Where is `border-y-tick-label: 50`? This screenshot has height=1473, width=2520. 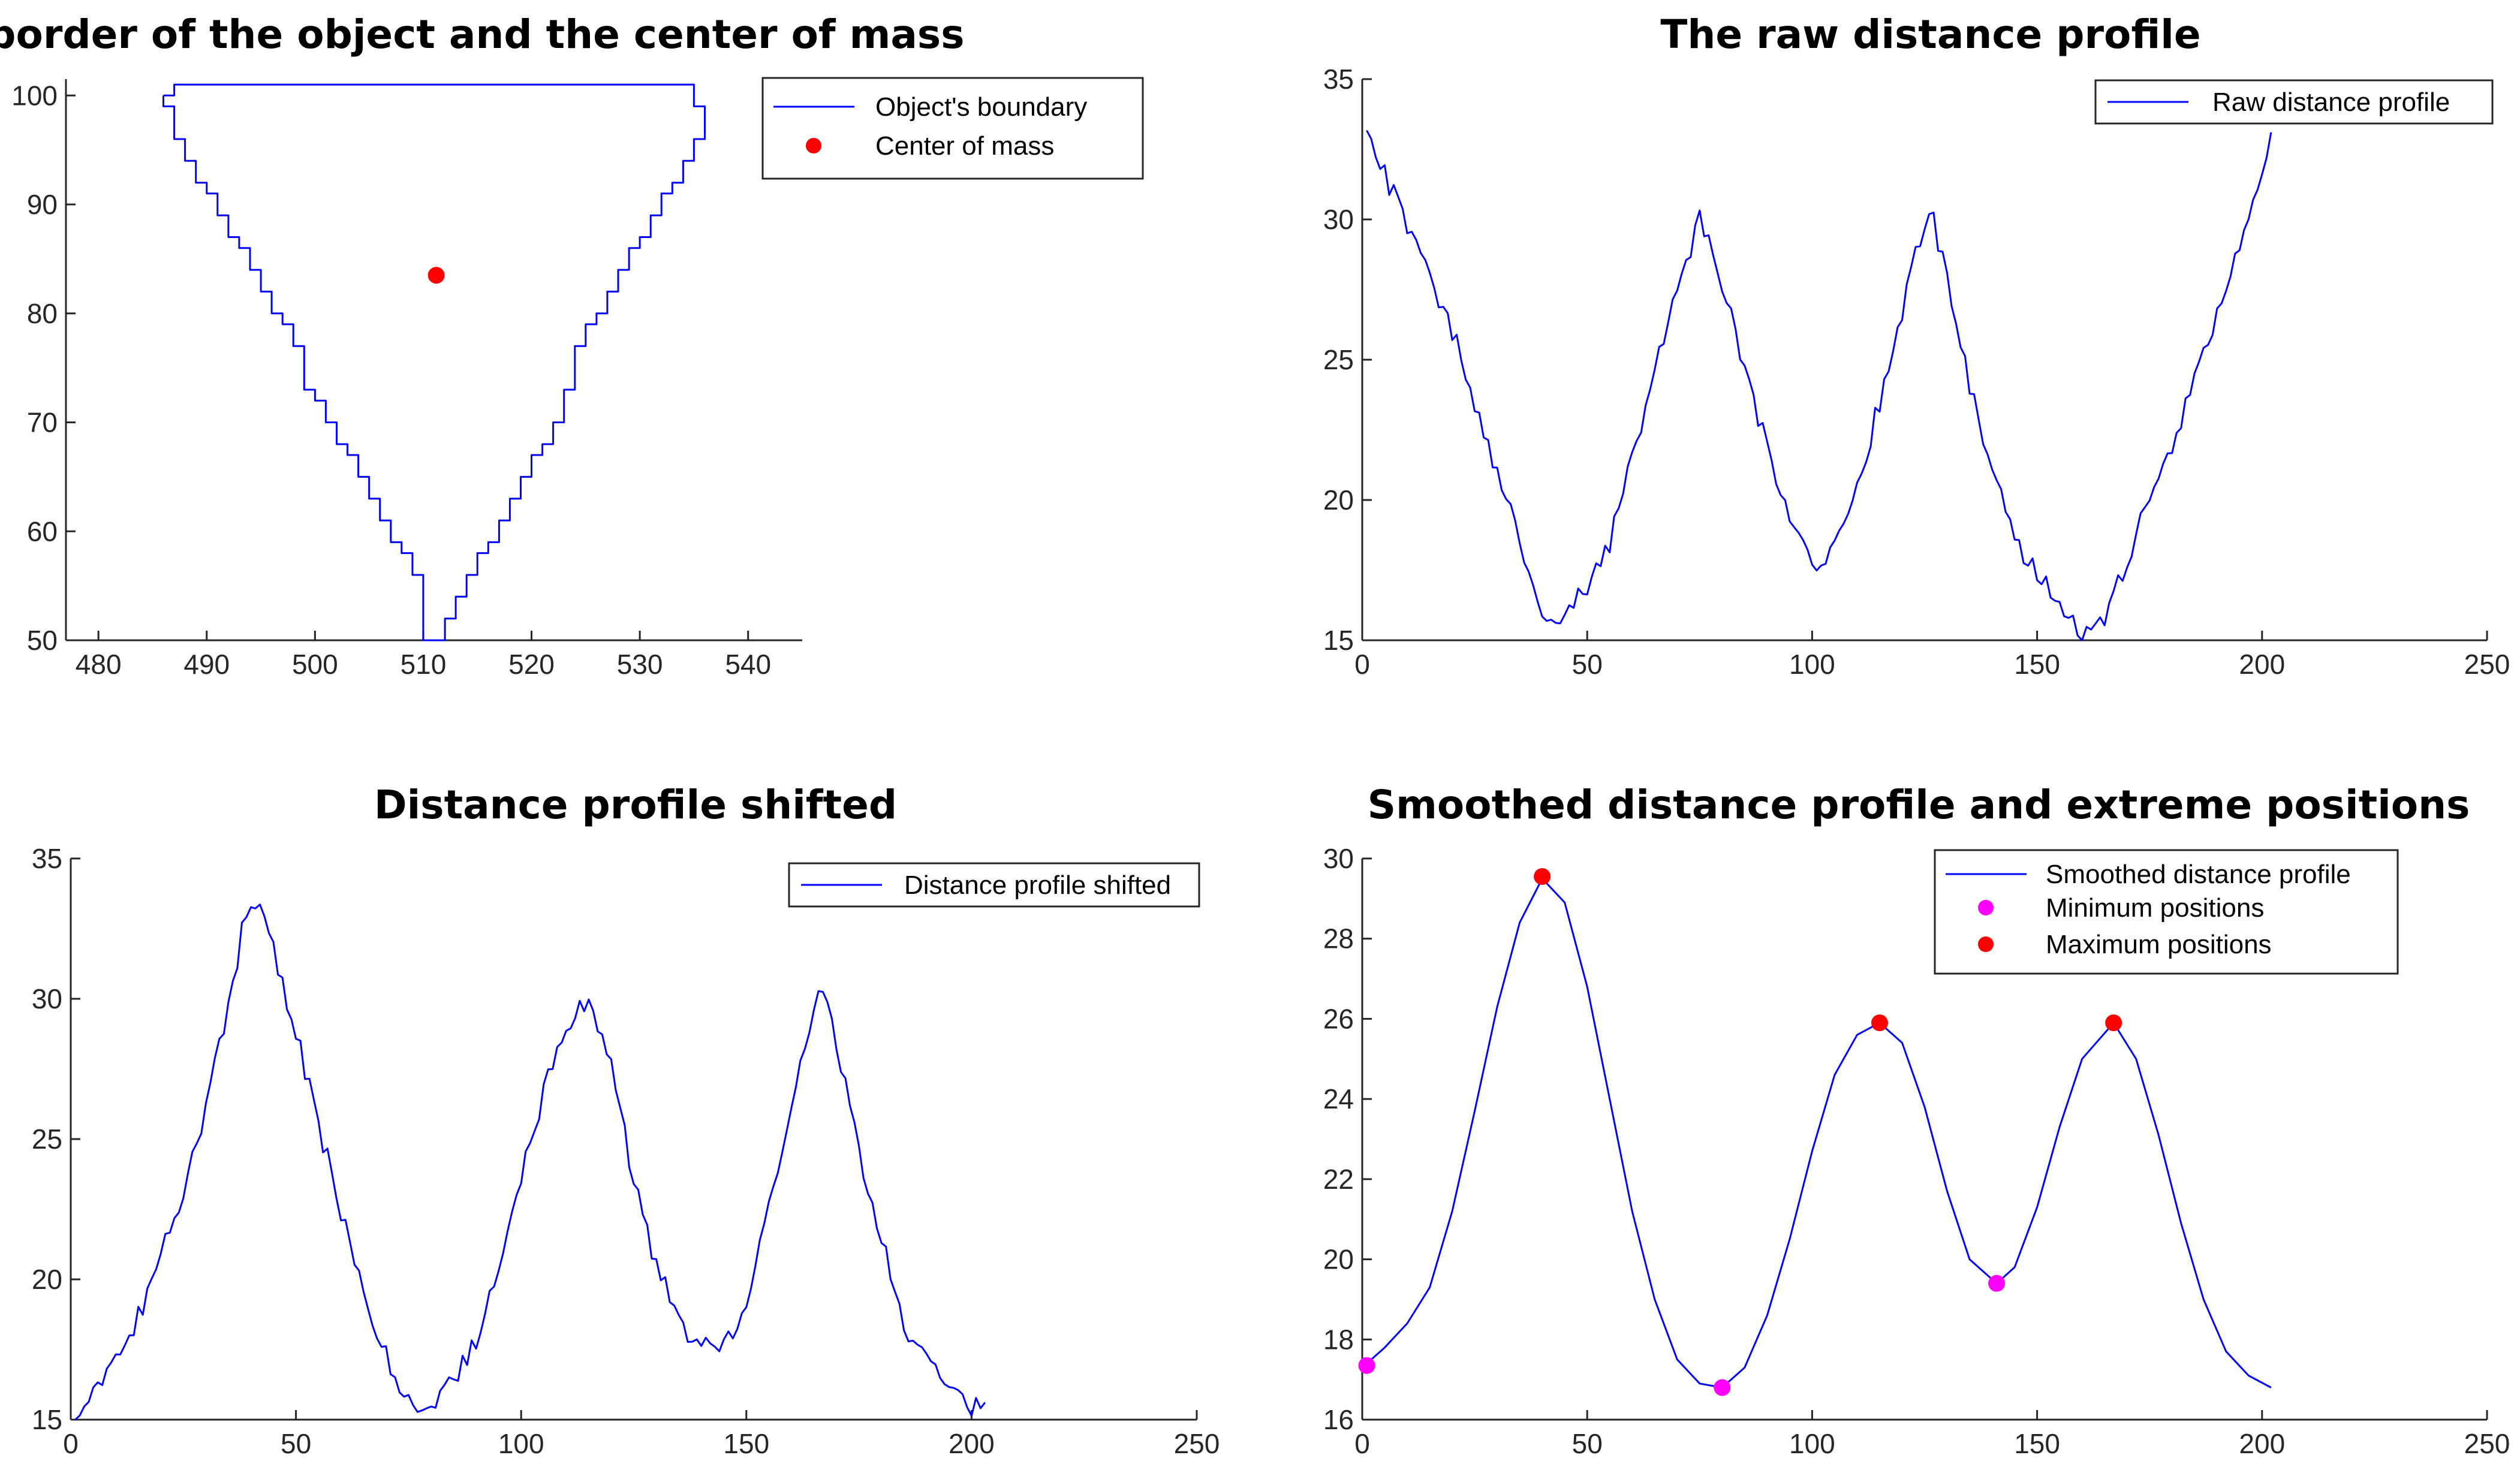 border-y-tick-label: 50 is located at coordinates (42, 640).